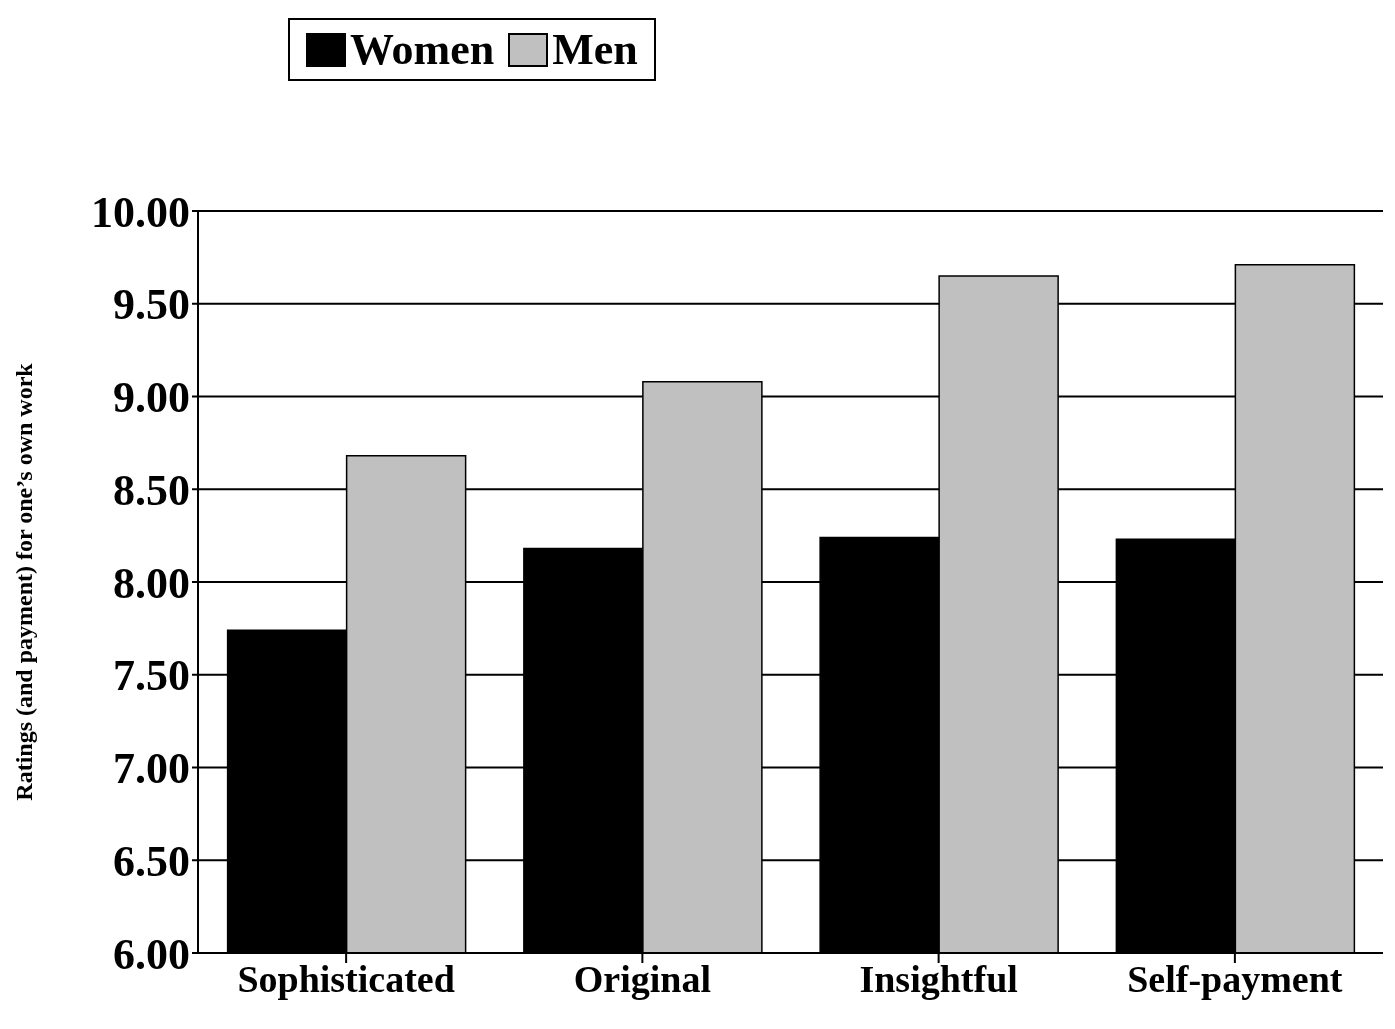 The image size is (1395, 1029). Describe the element at coordinates (642, 978) in the screenshot. I see `x-tick-label: Original` at that location.